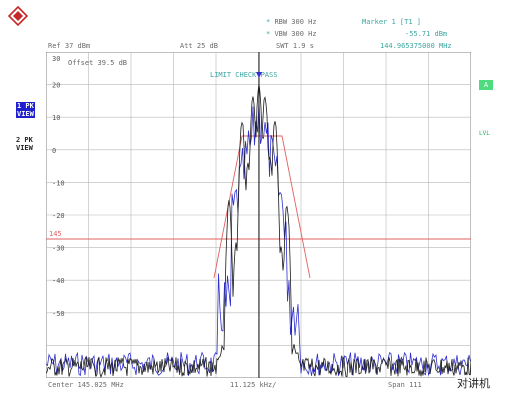 The height and width of the screenshot is (408, 510). What do you see at coordinates (295, 46) in the screenshot?
I see `swt-readout: SWT 1.9 s` at bounding box center [295, 46].